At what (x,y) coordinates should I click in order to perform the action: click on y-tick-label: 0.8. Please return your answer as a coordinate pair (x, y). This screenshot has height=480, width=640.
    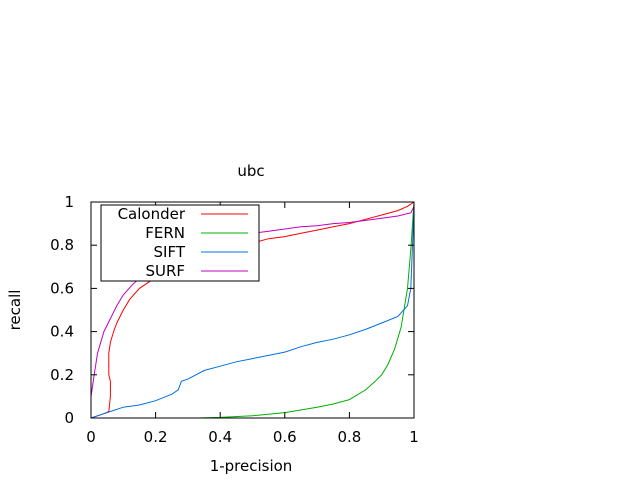
    Looking at the image, I should click on (62, 245).